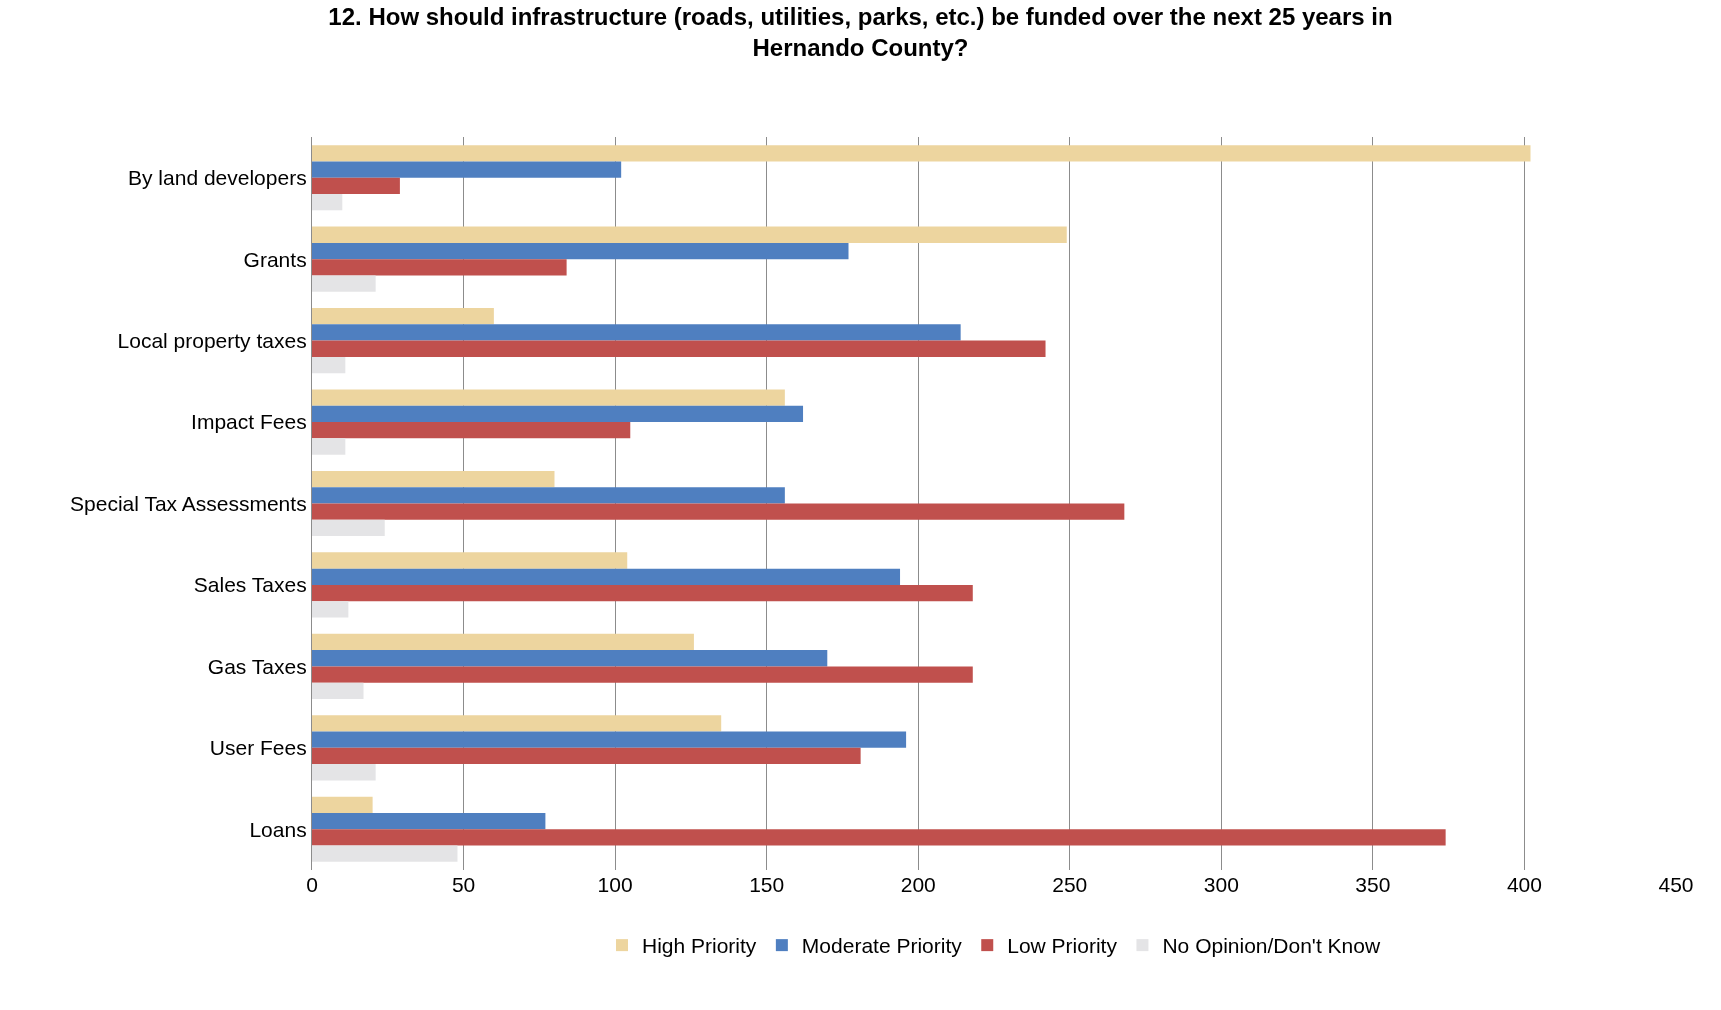 The width and height of the screenshot is (1721, 1010). I want to click on x-tick-label: 400, so click(1524, 884).